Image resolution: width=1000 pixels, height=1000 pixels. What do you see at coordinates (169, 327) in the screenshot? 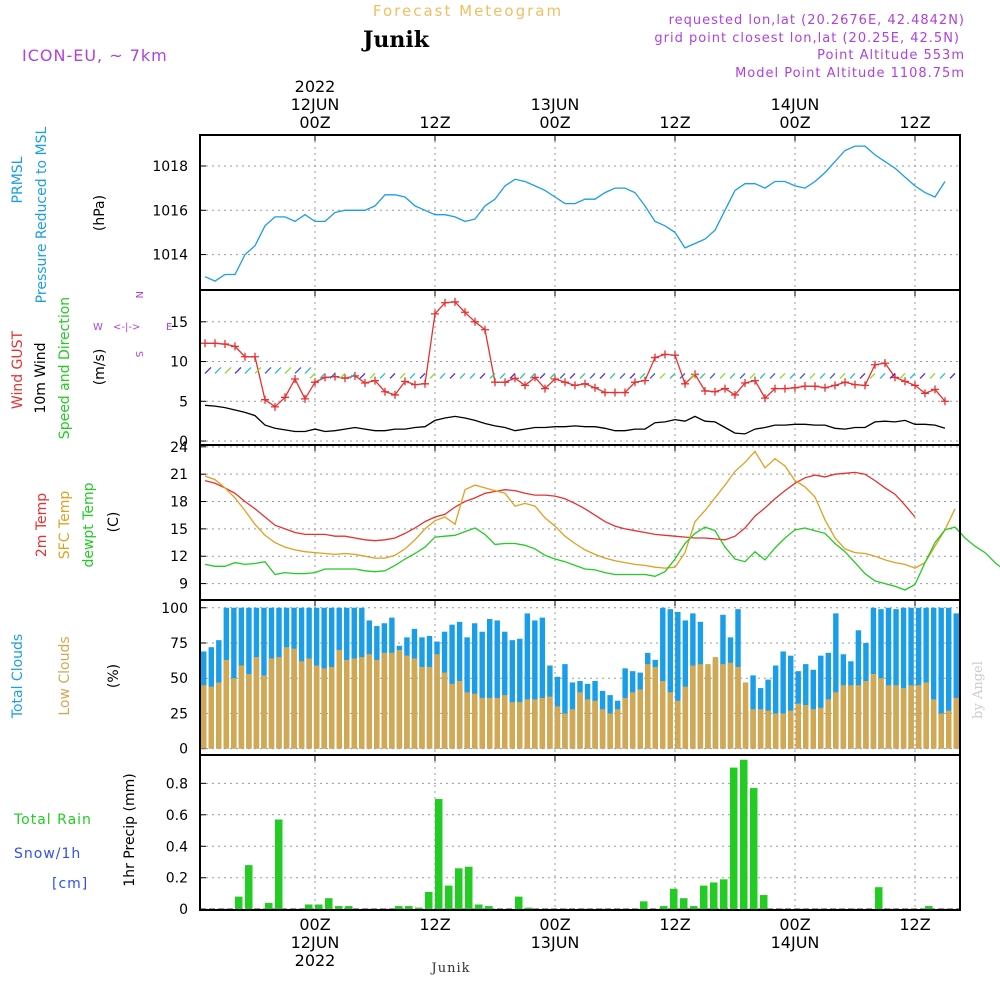
I see `compass-e: E` at bounding box center [169, 327].